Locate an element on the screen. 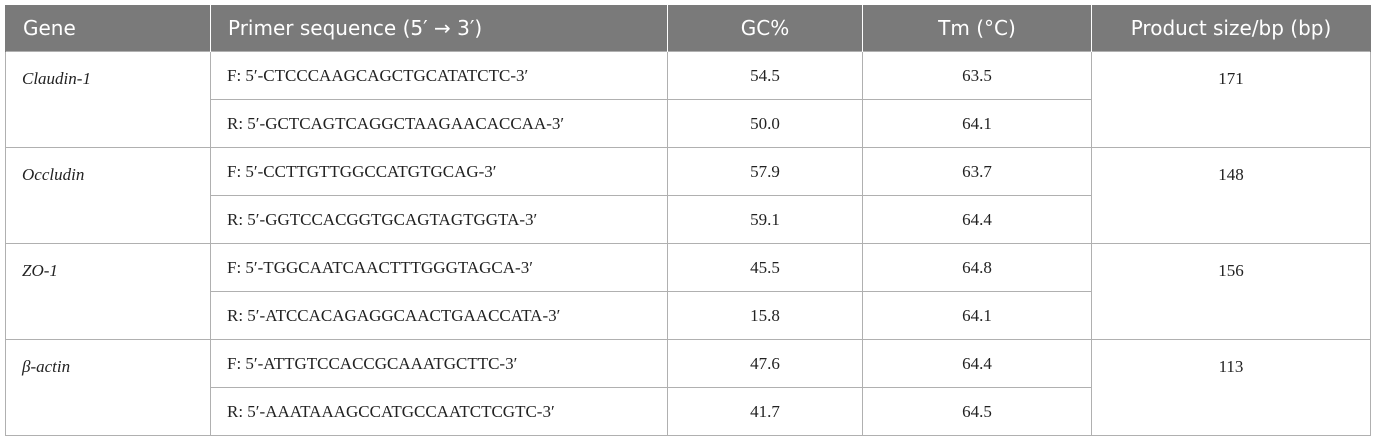  primer-sequence: R: 5′-GGTCCACGGTGCAGTAGTGGTA-3′ is located at coordinates (439, 219).